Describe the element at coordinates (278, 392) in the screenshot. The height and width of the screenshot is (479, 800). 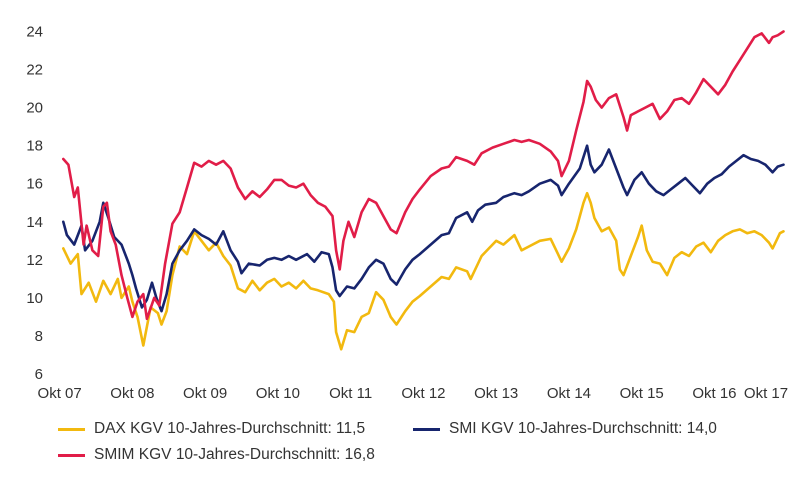
I see `x-tick-label: Okt 10` at that location.